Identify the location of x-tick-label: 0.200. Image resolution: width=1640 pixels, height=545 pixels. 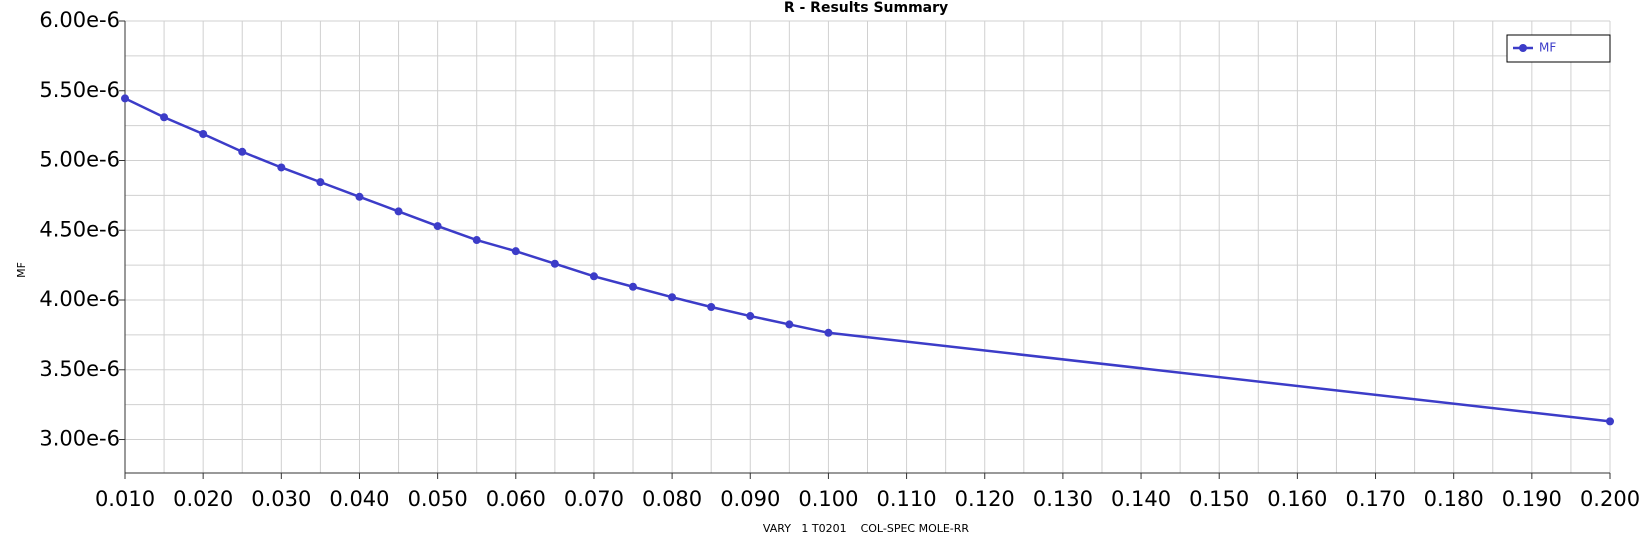
(1610, 499).